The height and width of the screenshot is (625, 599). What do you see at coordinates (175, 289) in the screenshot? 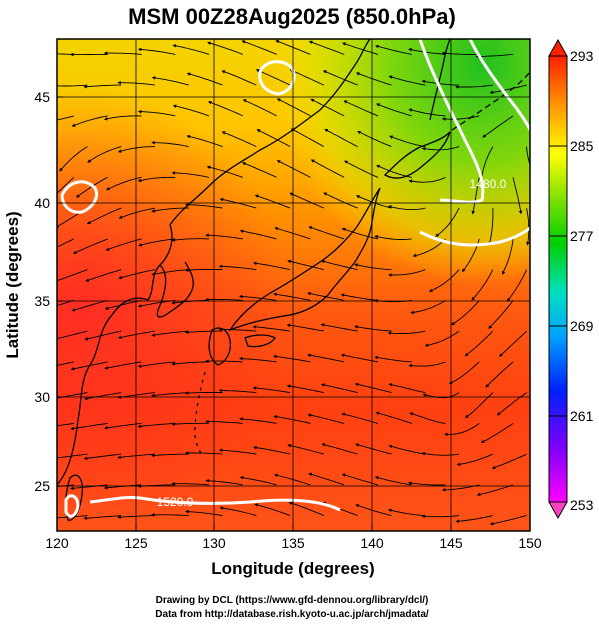
I see `coastline-korea` at bounding box center [175, 289].